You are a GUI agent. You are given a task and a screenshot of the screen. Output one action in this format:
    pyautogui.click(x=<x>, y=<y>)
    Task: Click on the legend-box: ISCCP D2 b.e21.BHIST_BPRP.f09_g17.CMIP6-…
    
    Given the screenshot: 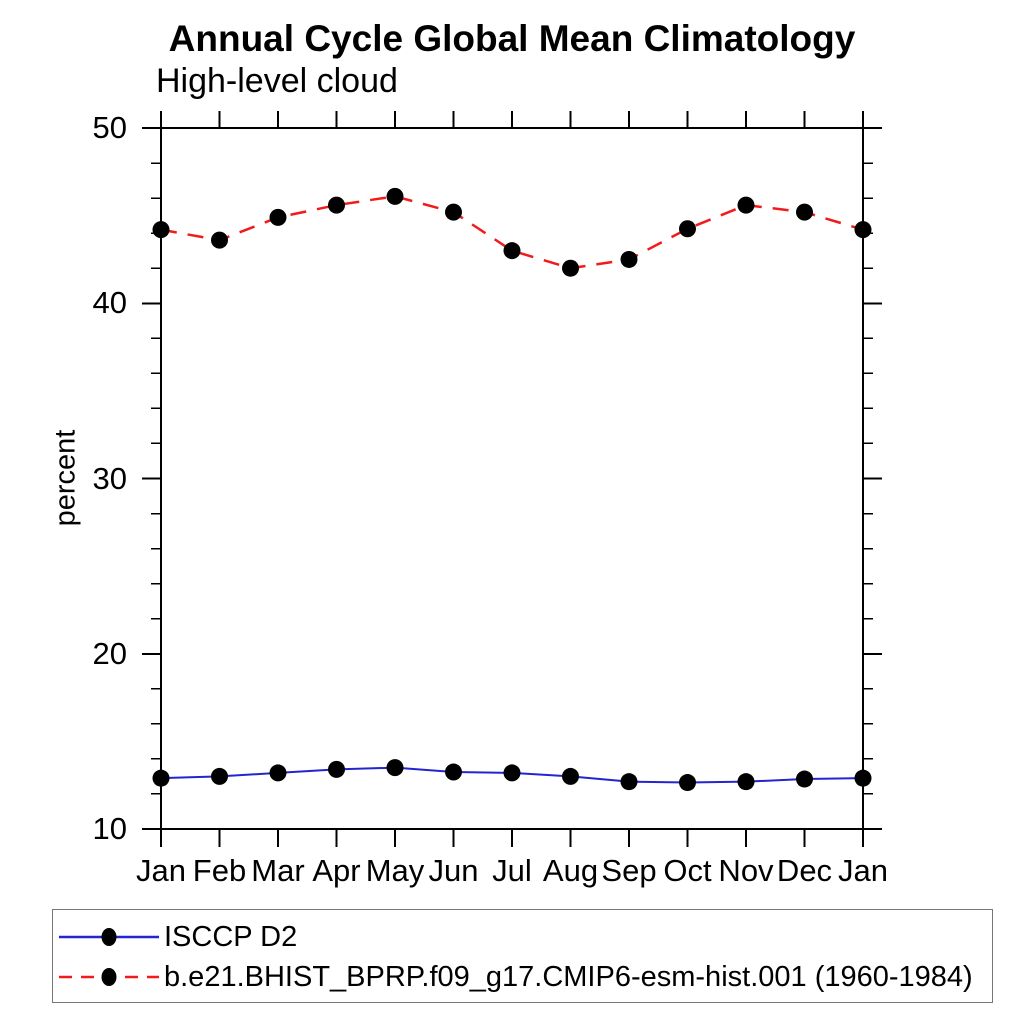 What is the action you would take?
    pyautogui.click(x=522, y=956)
    